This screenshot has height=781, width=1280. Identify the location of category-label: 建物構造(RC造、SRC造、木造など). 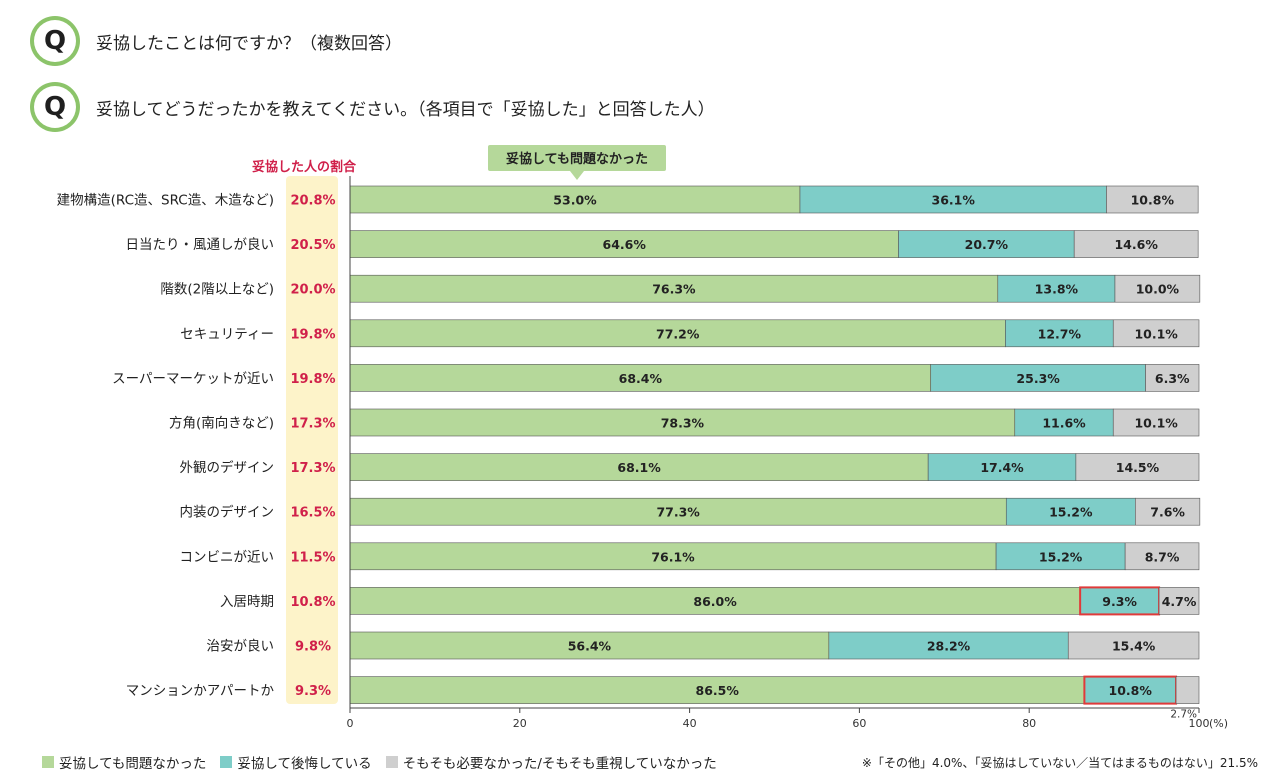
(165, 201).